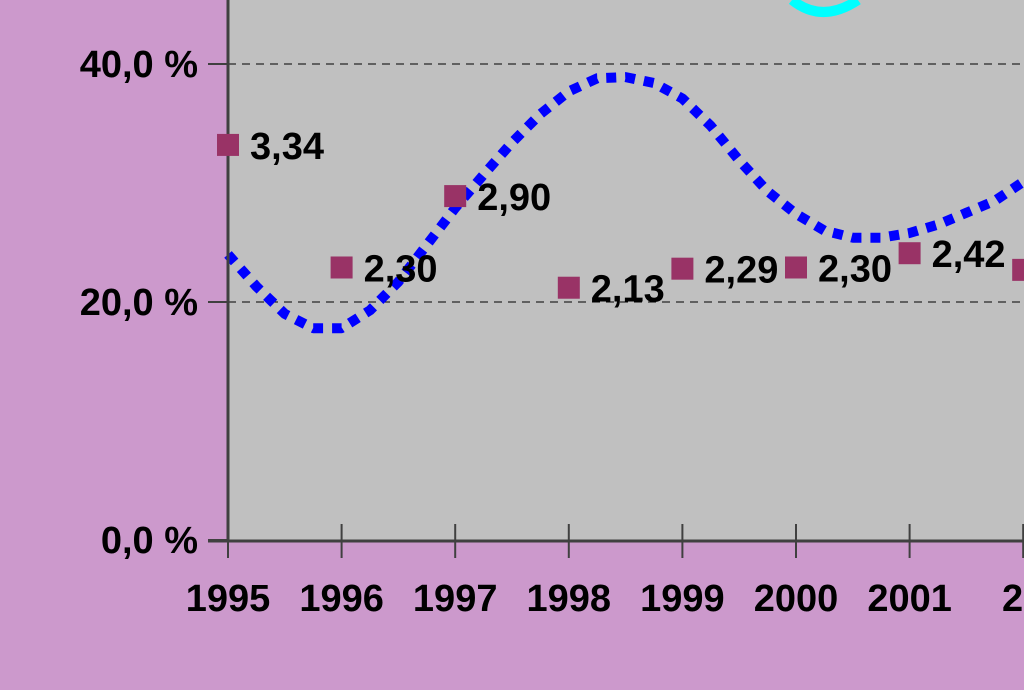 This screenshot has width=1024, height=690. What do you see at coordinates (455, 599) in the screenshot?
I see `x-tick-label: 1997` at bounding box center [455, 599].